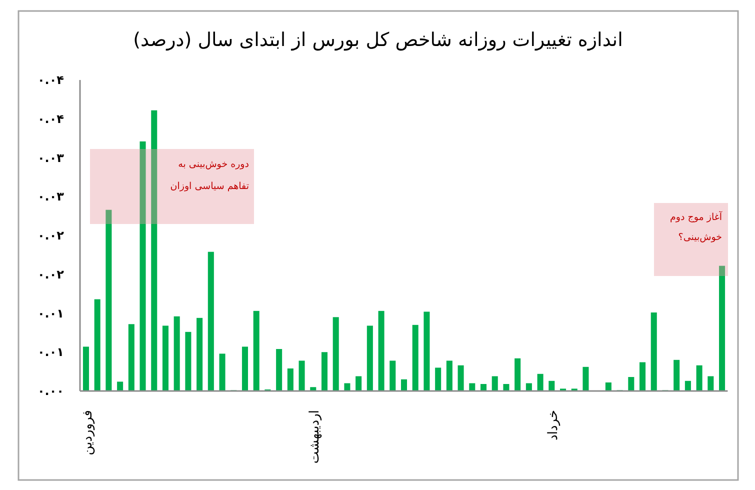 The width and height of the screenshot is (755, 490). Describe the element at coordinates (210, 175) in the screenshot. I see `annotation: دوره خوش‌بینی به تفاهم سیاسی اوزان` at that location.